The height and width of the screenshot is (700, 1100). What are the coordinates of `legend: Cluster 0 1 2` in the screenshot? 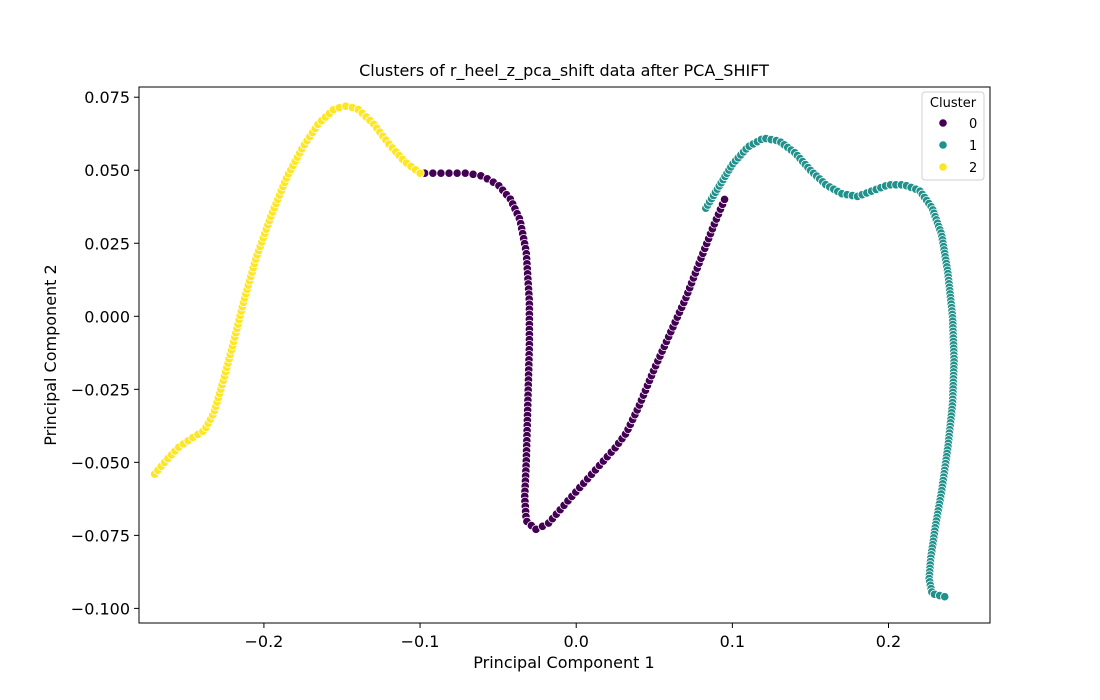 It's located at (953, 136).